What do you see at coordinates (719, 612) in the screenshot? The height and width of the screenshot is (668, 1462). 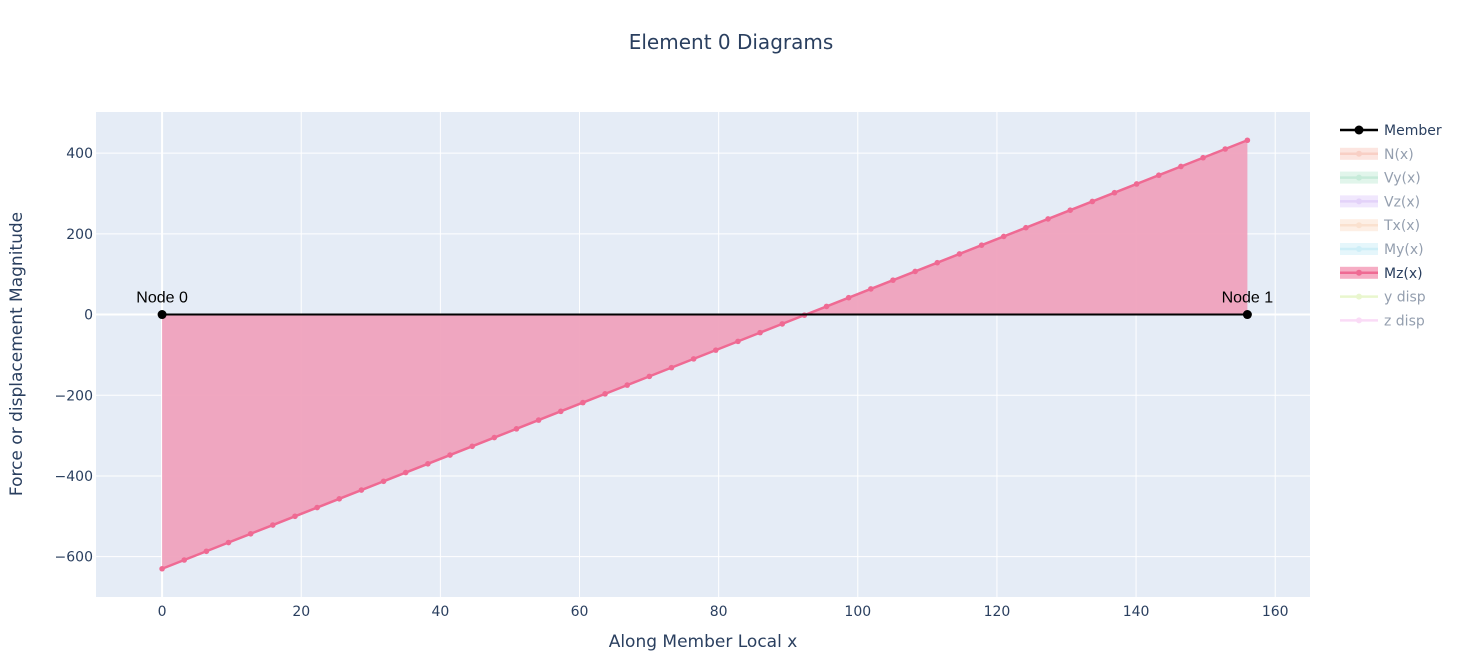 I see `x-tick-label: 80` at bounding box center [719, 612].